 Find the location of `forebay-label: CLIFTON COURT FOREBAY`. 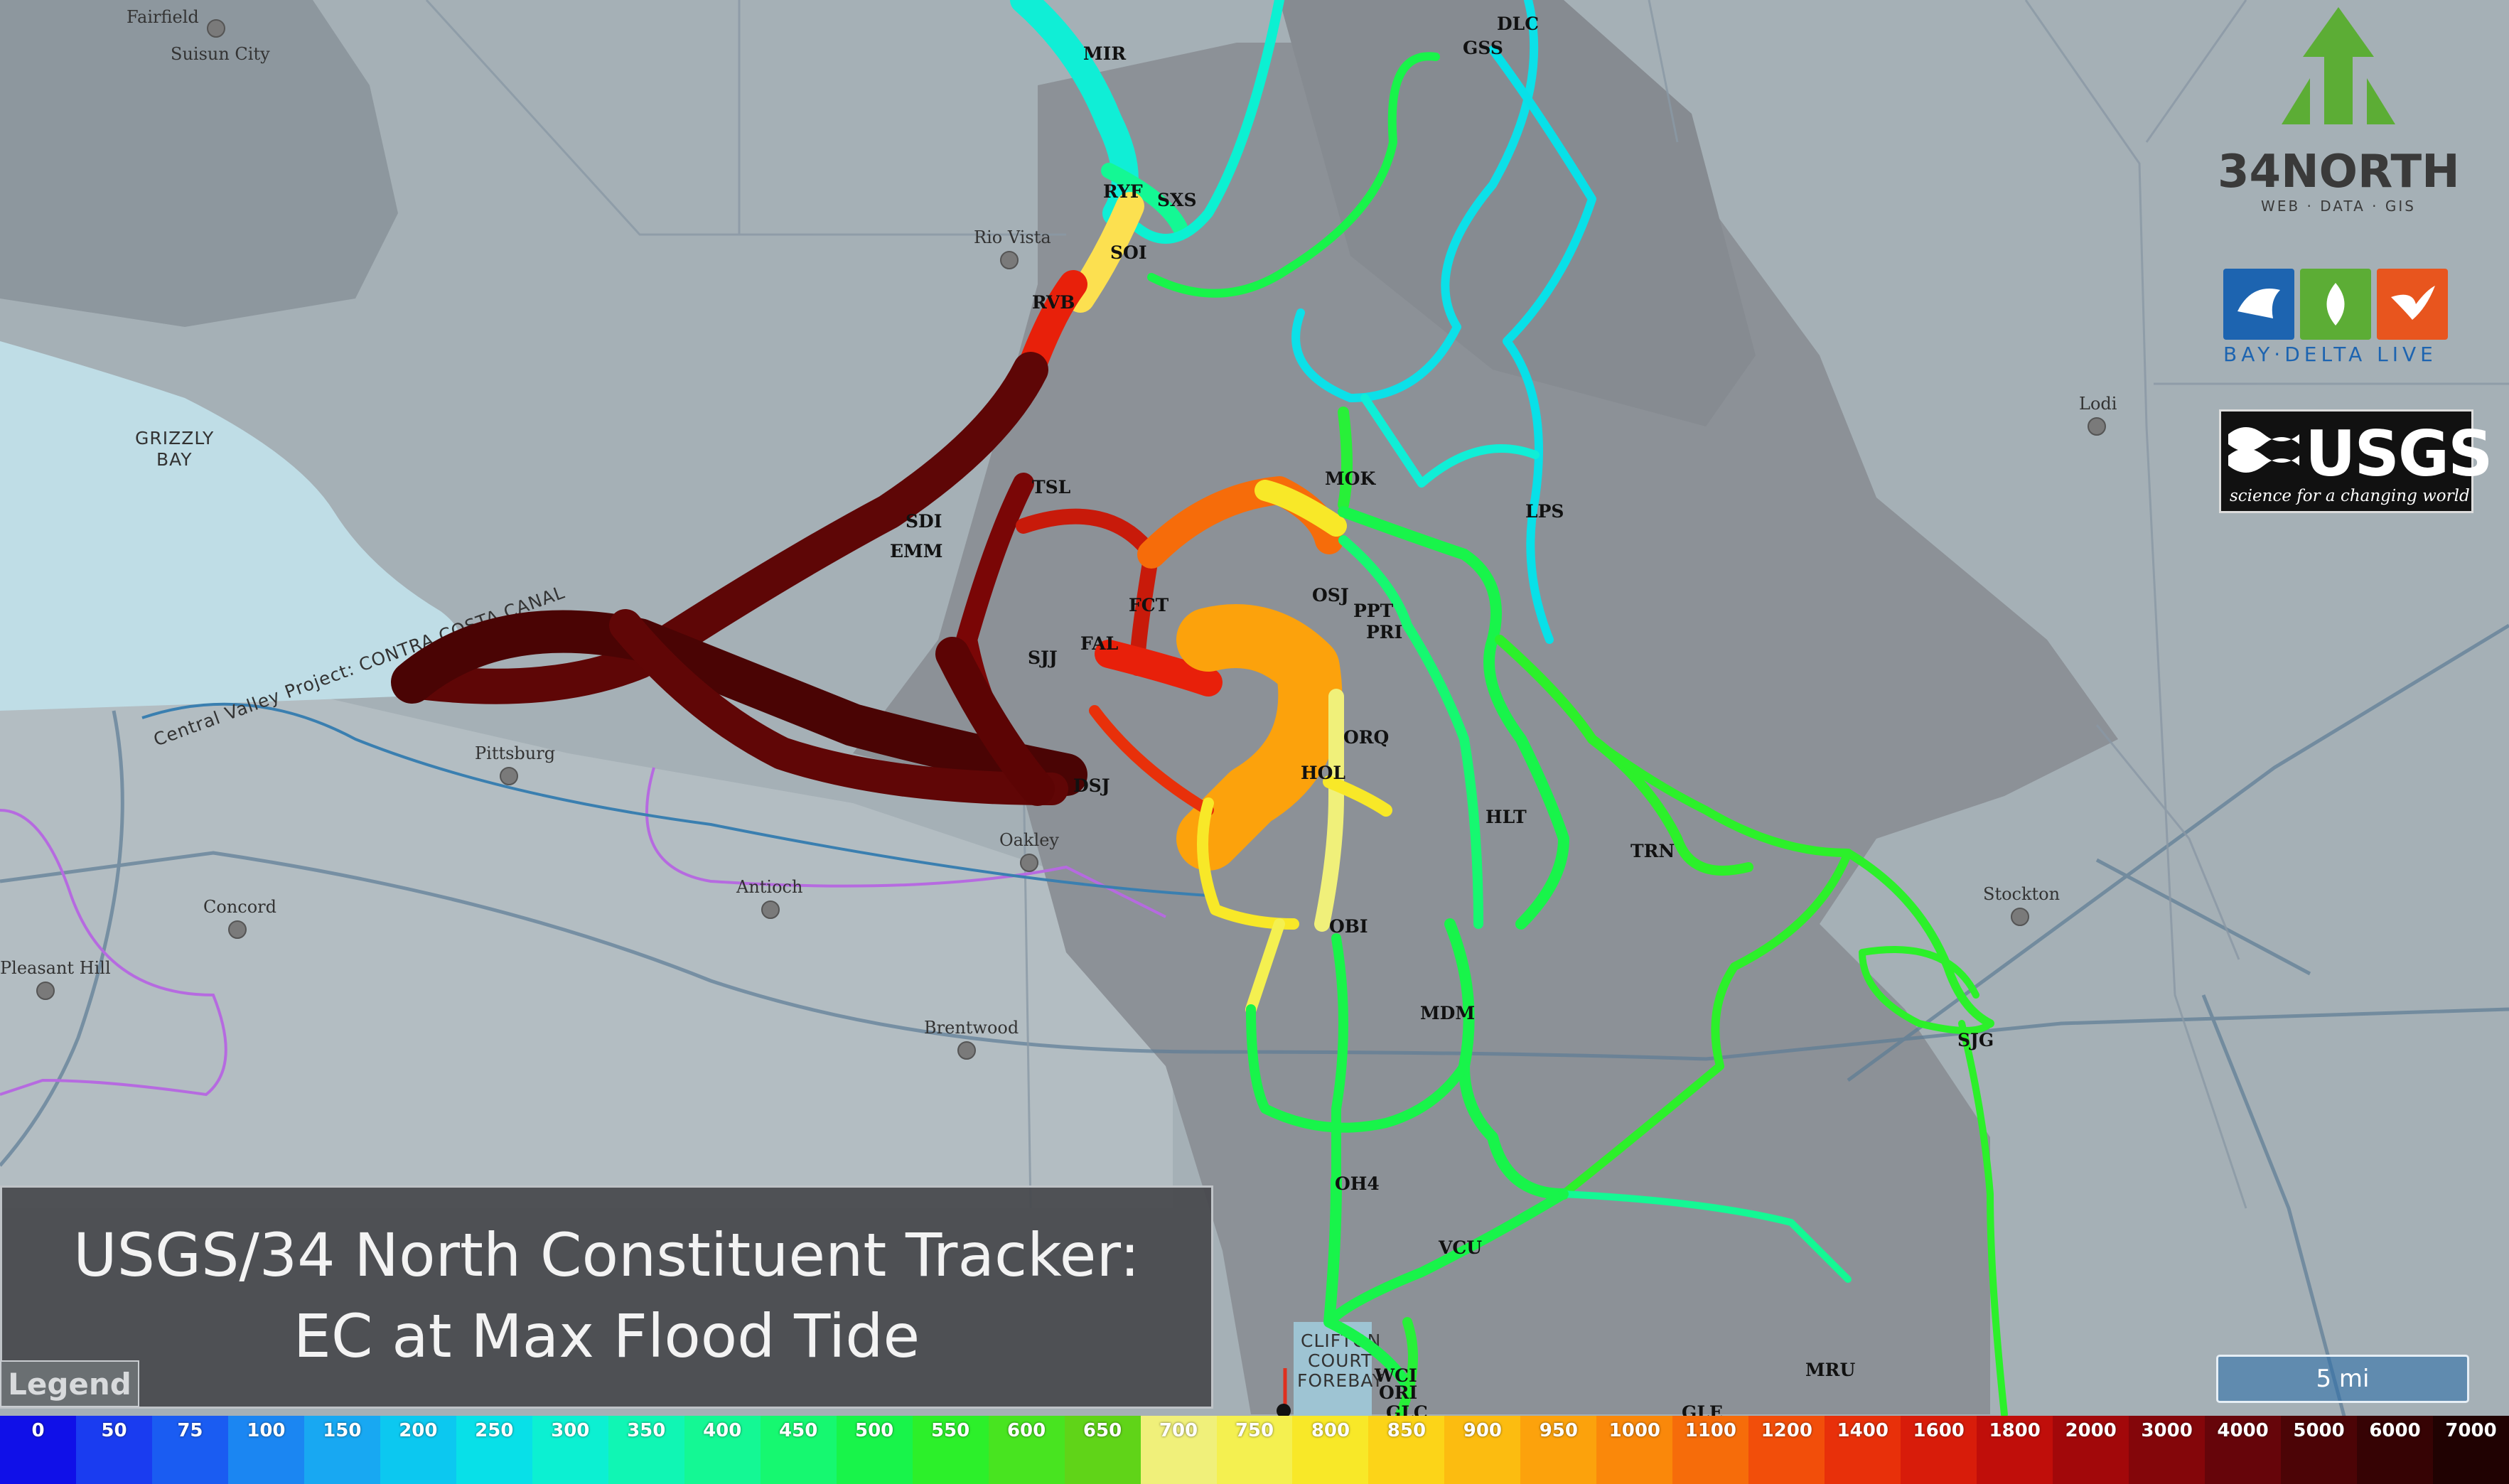

forebay-label: CLIFTON COURT FOREBAY is located at coordinates (1340, 1361).